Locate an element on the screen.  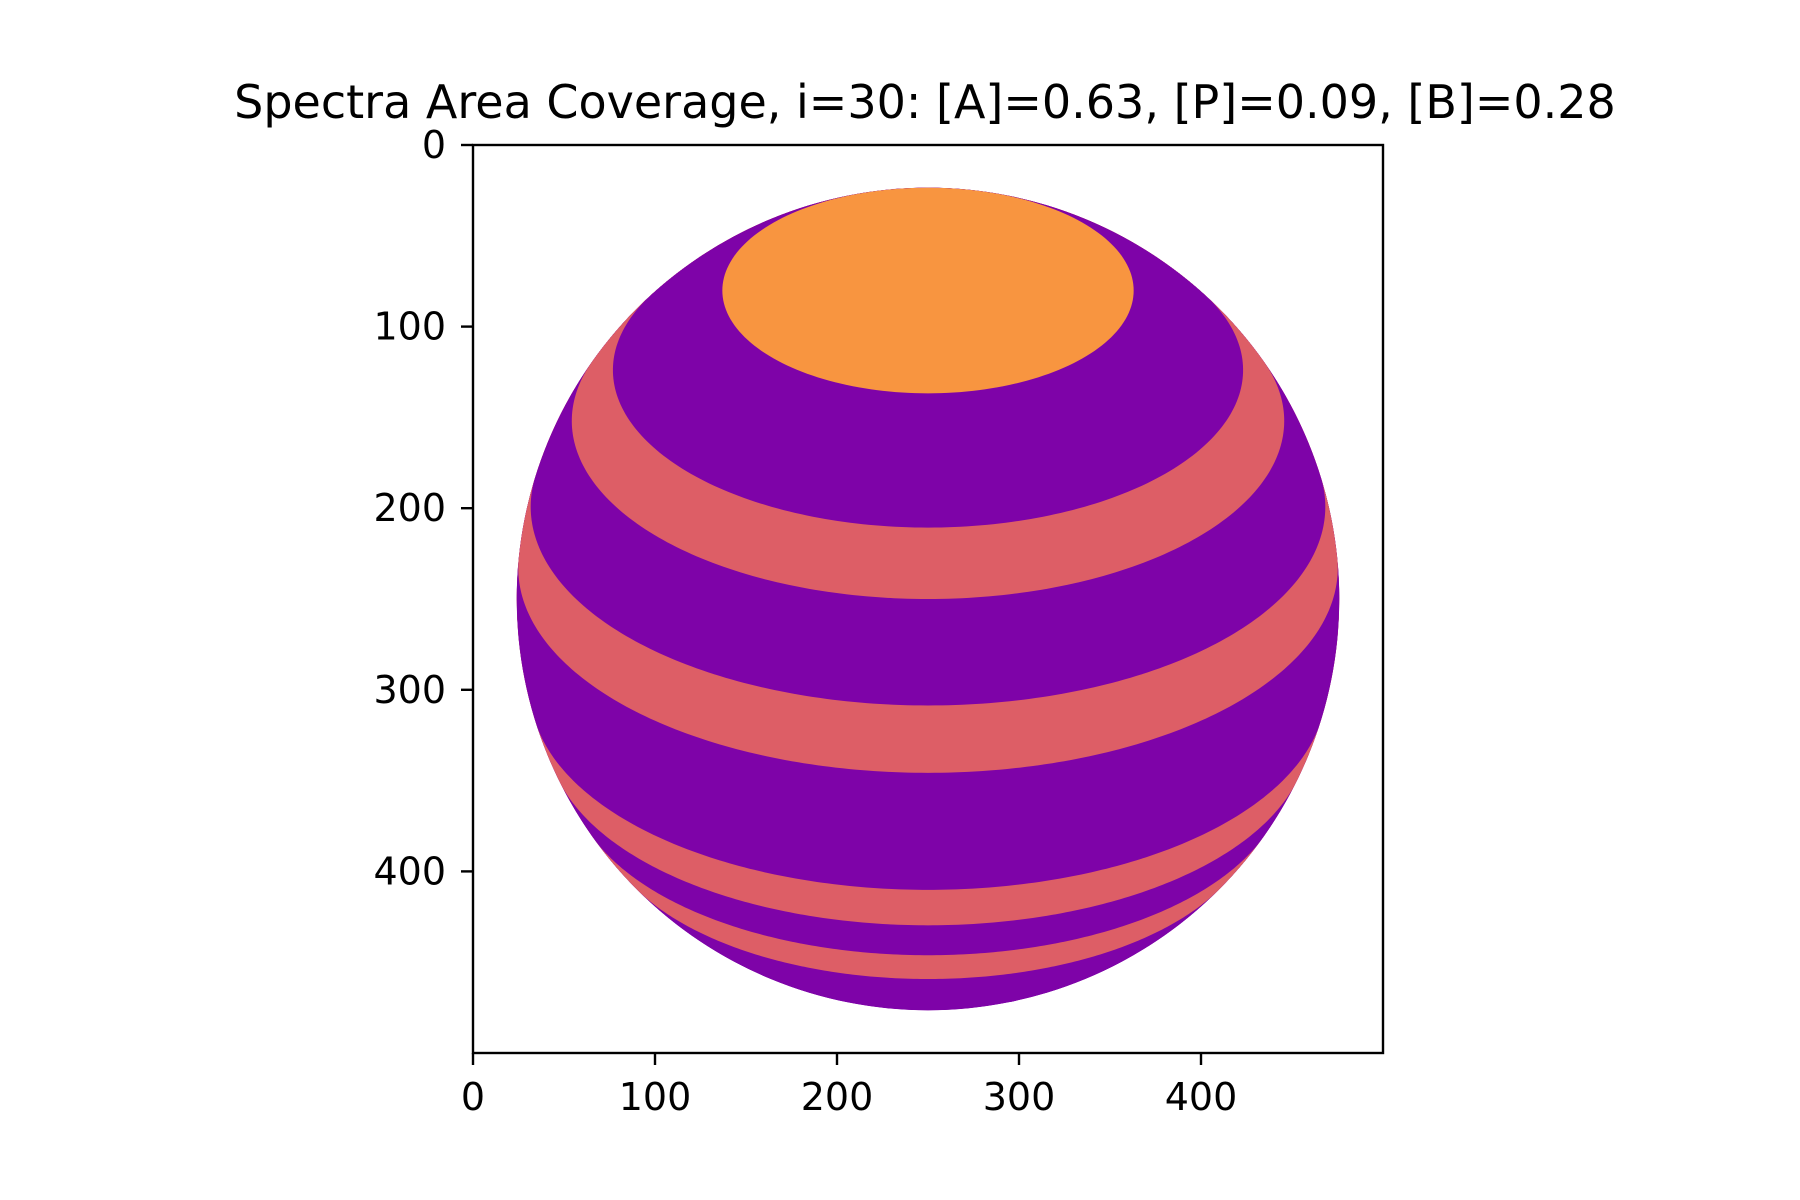
x-axis: 0 100 200 300 400 is located at coordinates (849, 1086).